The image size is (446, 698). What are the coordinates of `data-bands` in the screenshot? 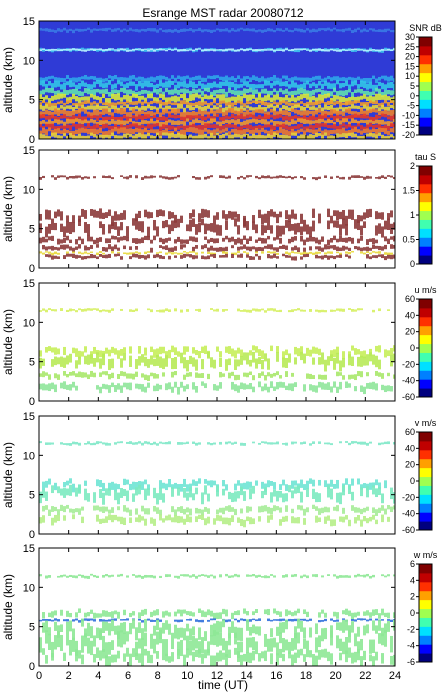 It's located at (217, 619).